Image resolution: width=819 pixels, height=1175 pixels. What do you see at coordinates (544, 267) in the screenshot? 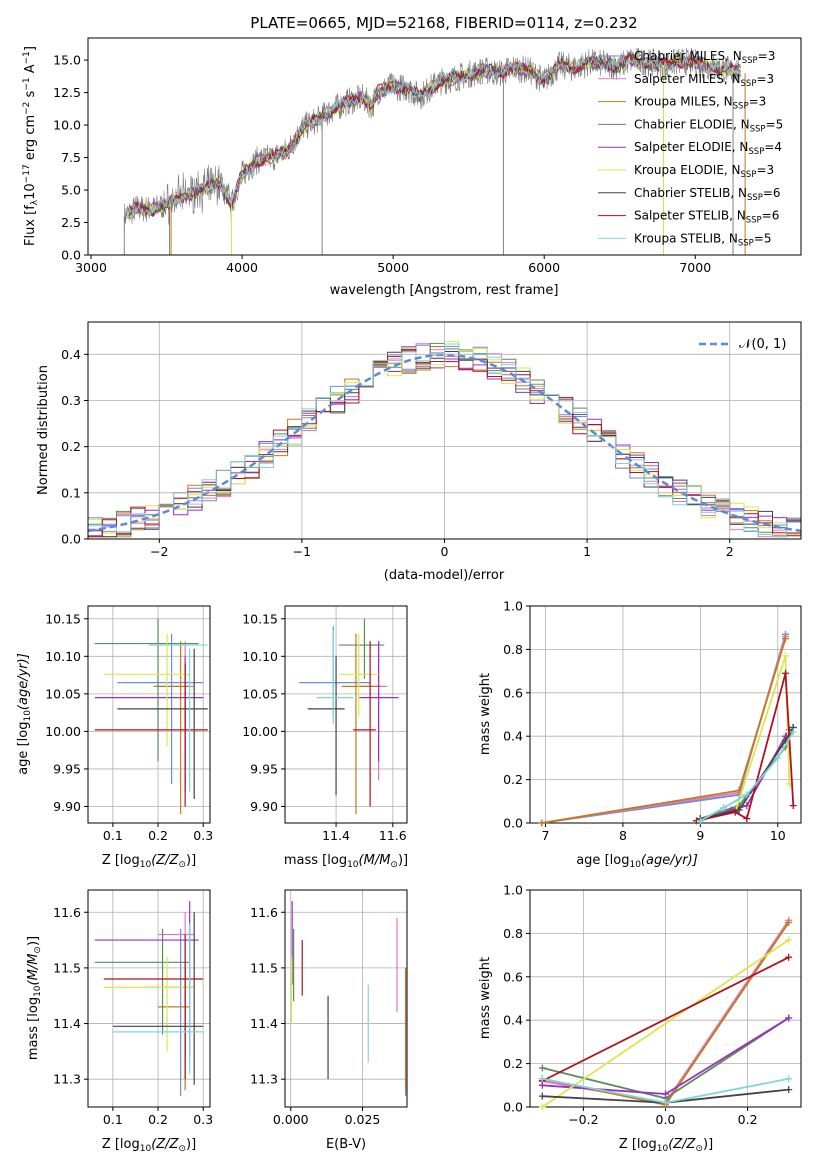
I see `x-tick-label: 6000` at bounding box center [544, 267].